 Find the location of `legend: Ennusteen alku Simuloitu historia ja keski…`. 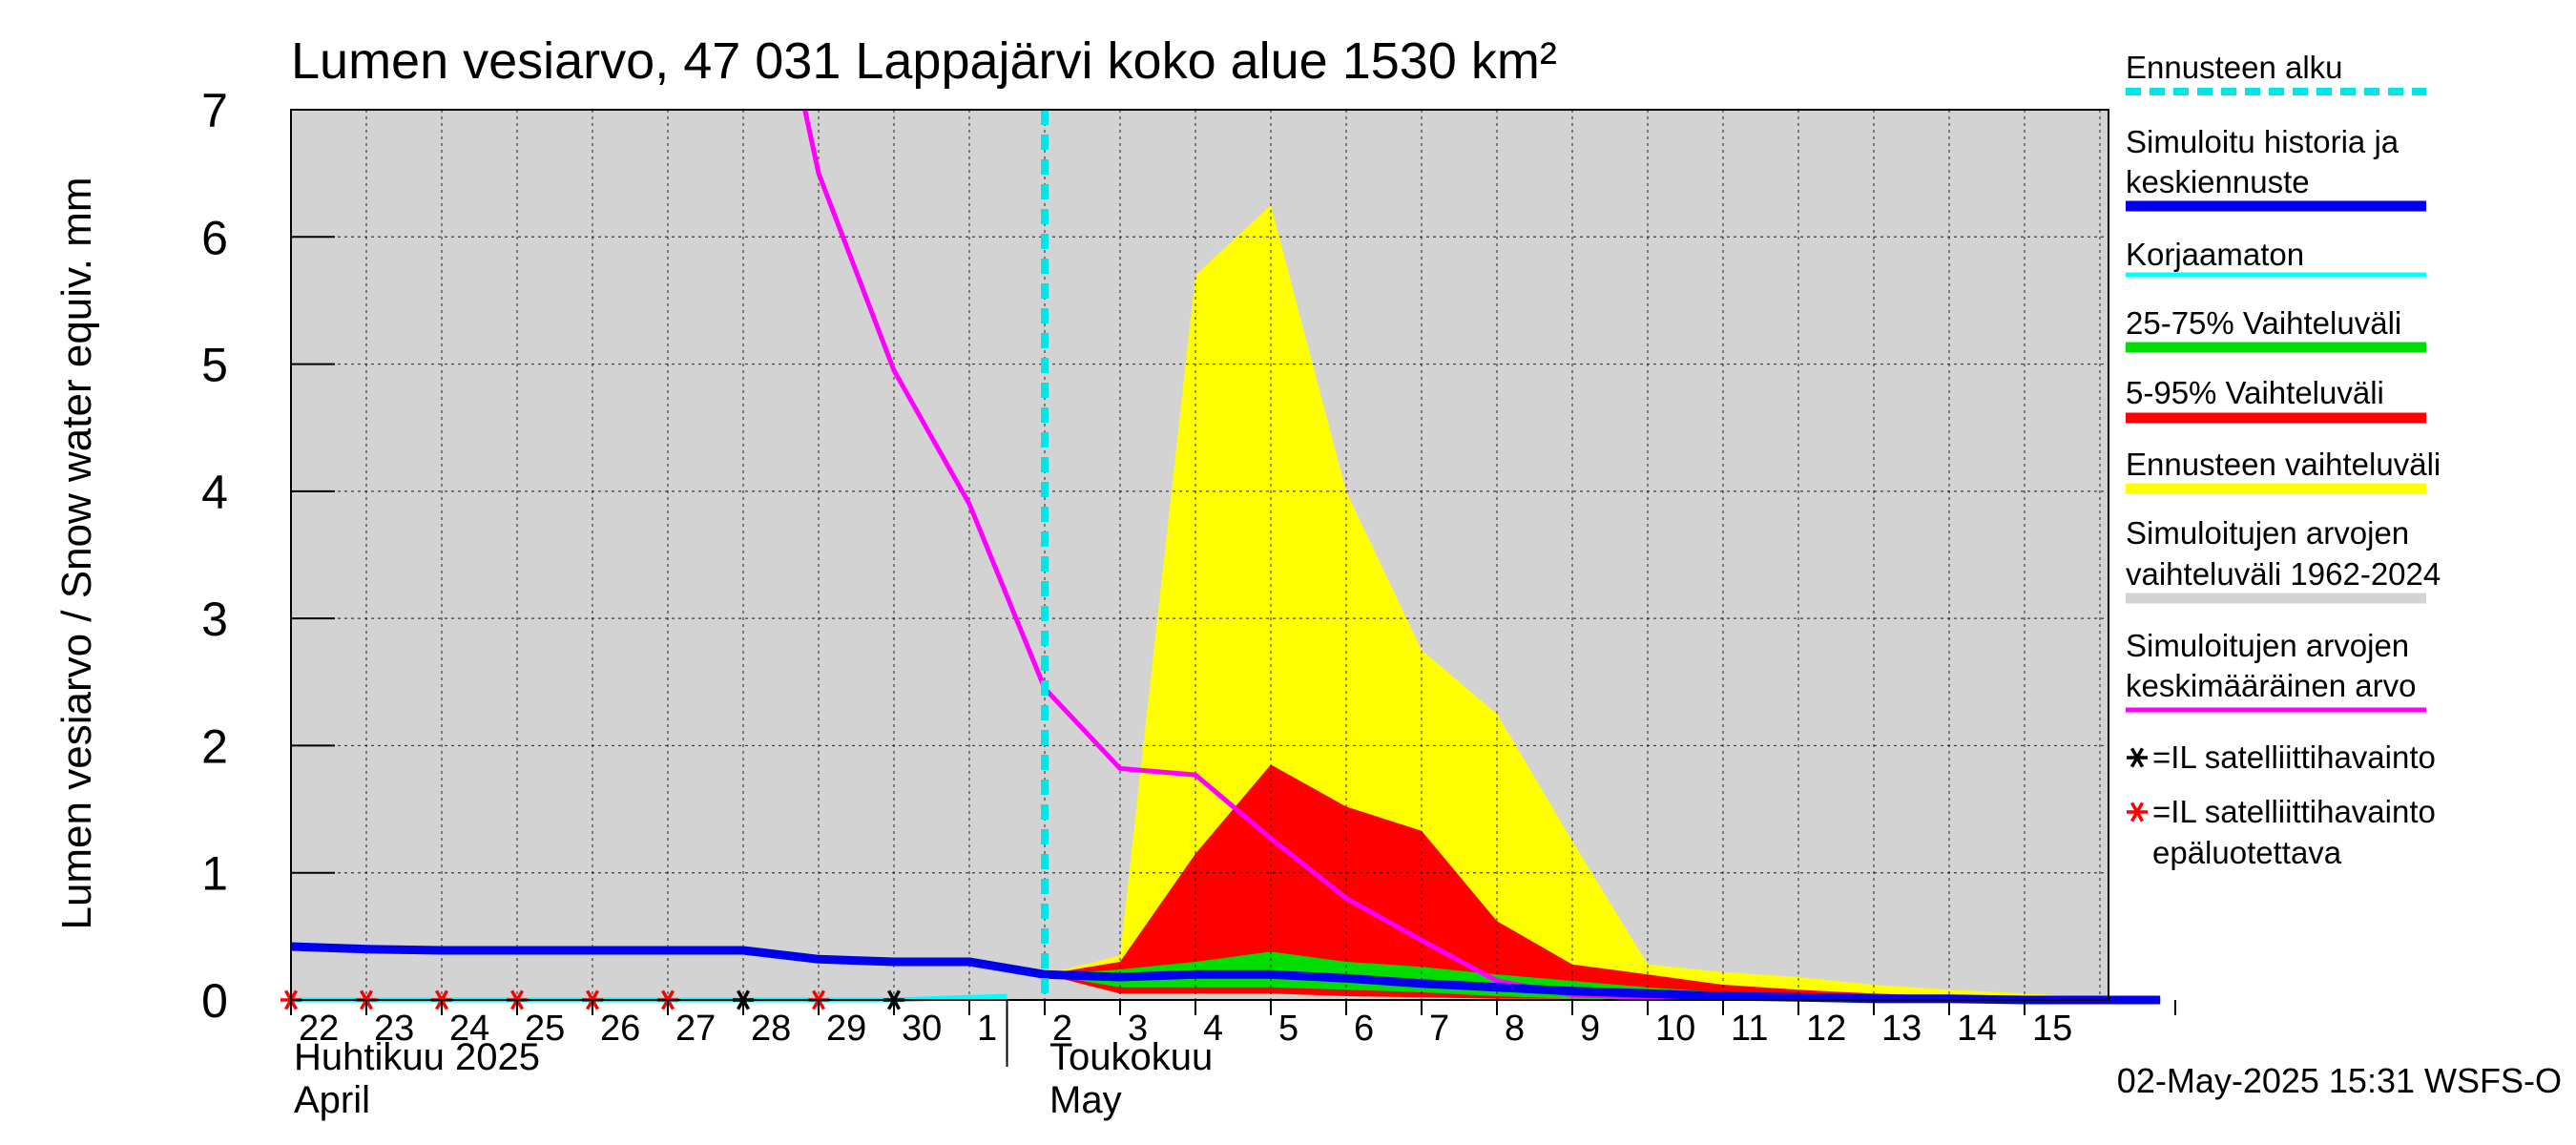

legend: Ennusteen alku Simuloitu historia ja keski… is located at coordinates (2283, 460).